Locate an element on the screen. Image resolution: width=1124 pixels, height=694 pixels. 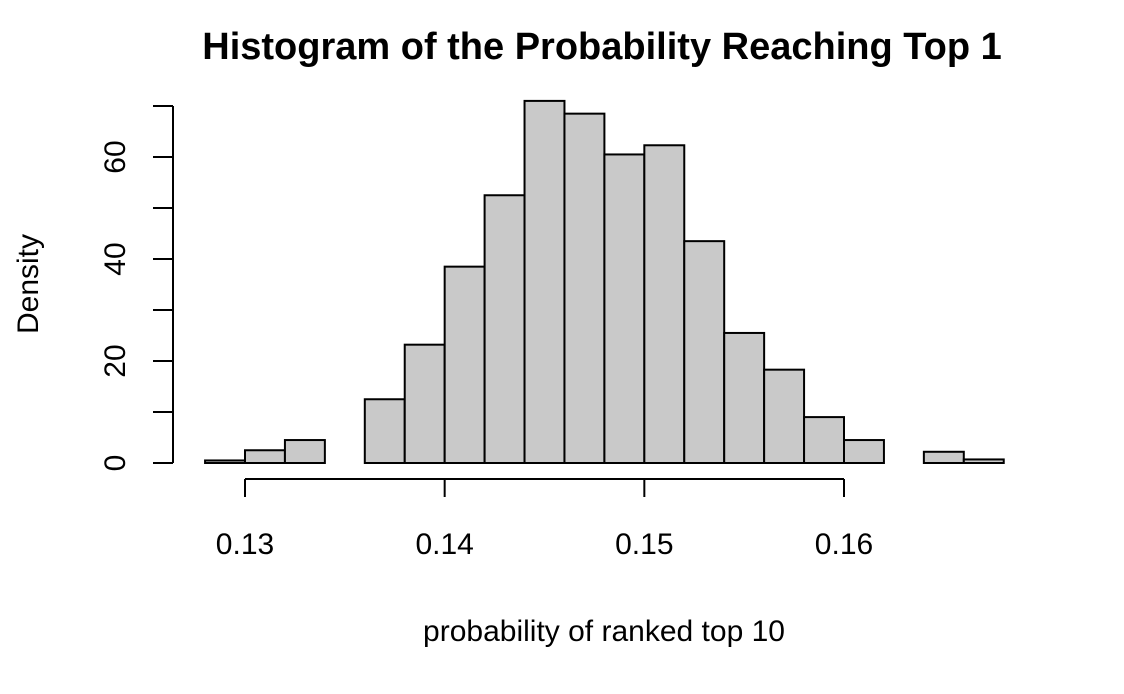
y-tick-label: 20 is located at coordinates (115, 360).